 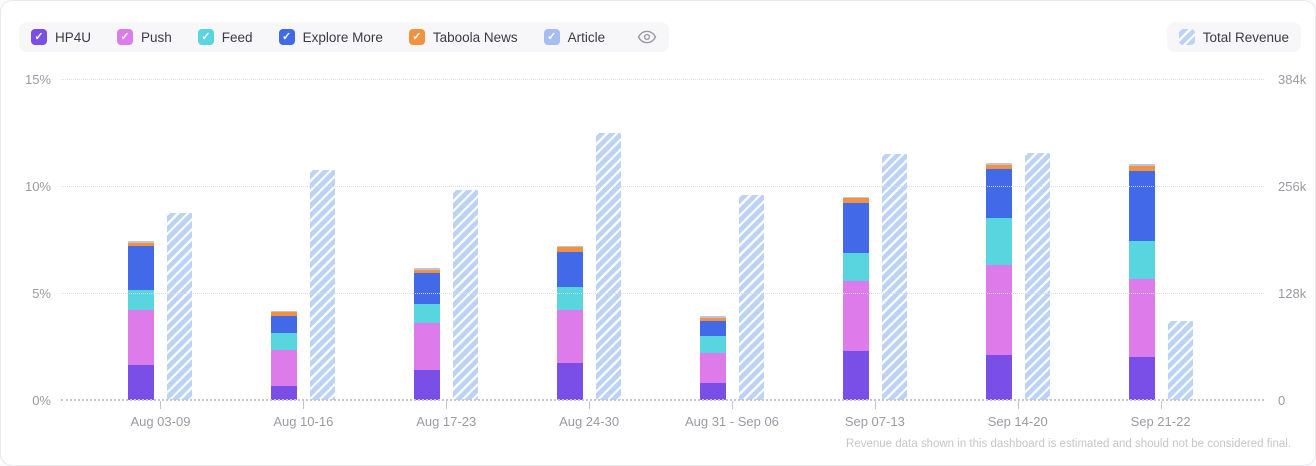 I want to click on y-axis-left-tick-label: 0%, so click(x=41, y=400).